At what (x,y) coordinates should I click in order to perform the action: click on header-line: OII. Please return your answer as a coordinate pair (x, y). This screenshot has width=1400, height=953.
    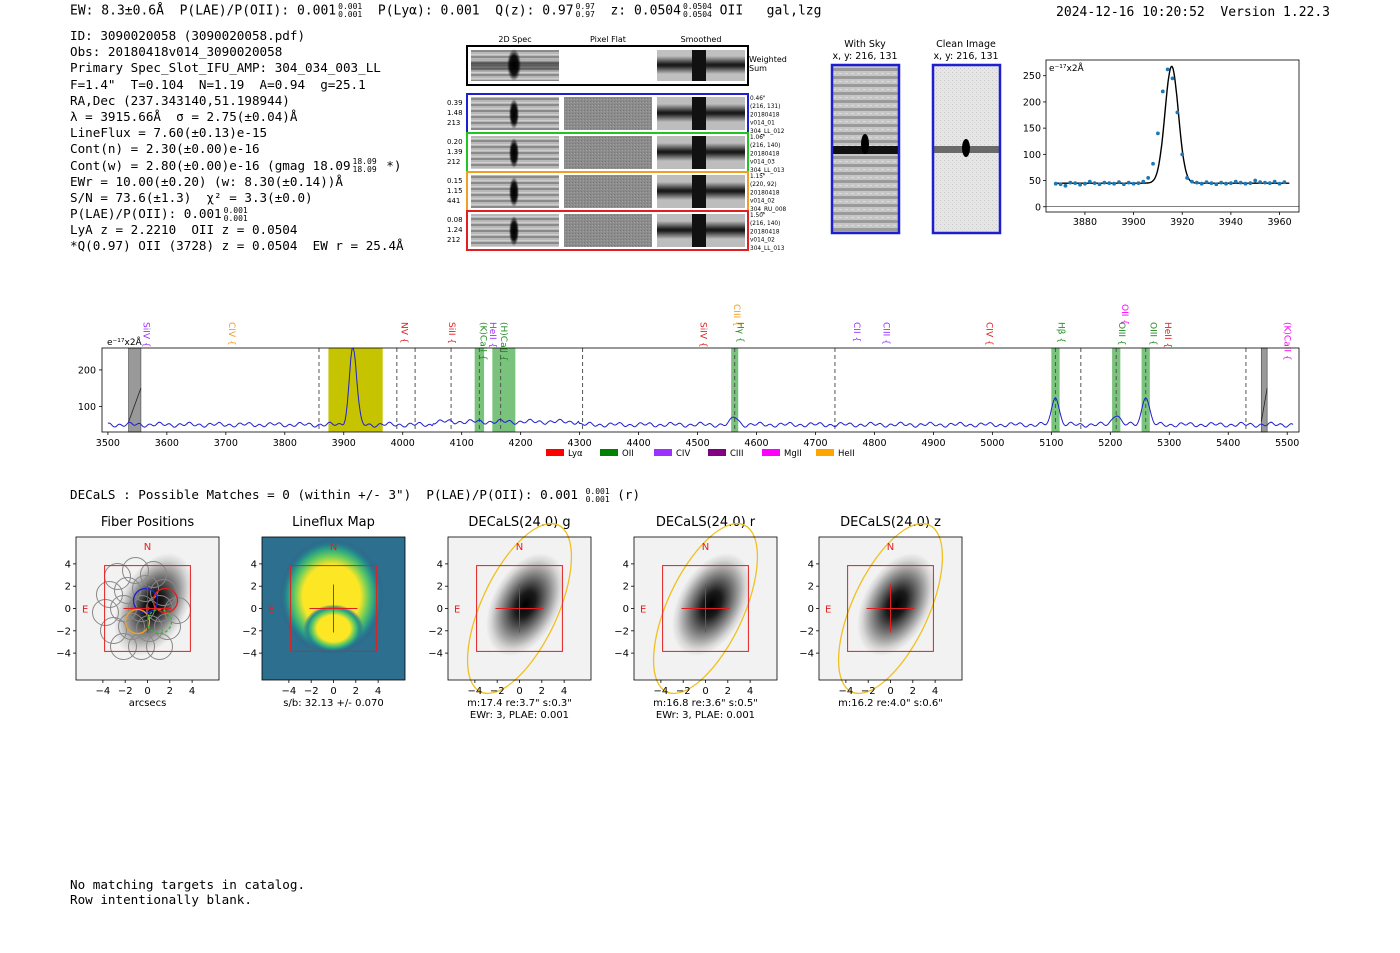
    Looking at the image, I should click on (731, 11).